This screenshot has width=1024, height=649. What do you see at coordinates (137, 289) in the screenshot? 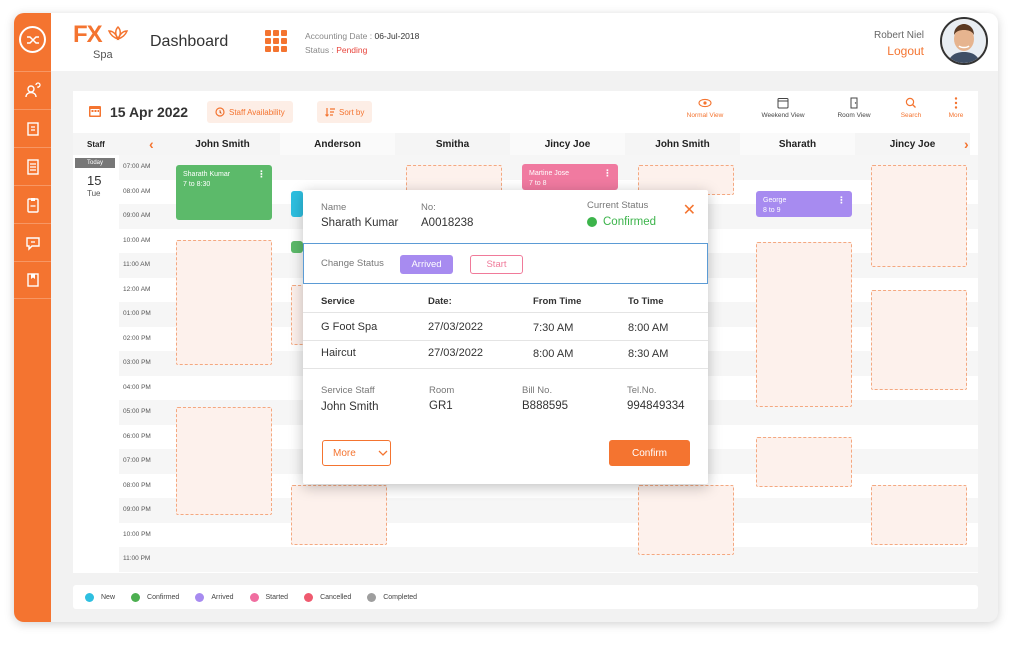
I see `time-label: 12:00 AM` at bounding box center [137, 289].